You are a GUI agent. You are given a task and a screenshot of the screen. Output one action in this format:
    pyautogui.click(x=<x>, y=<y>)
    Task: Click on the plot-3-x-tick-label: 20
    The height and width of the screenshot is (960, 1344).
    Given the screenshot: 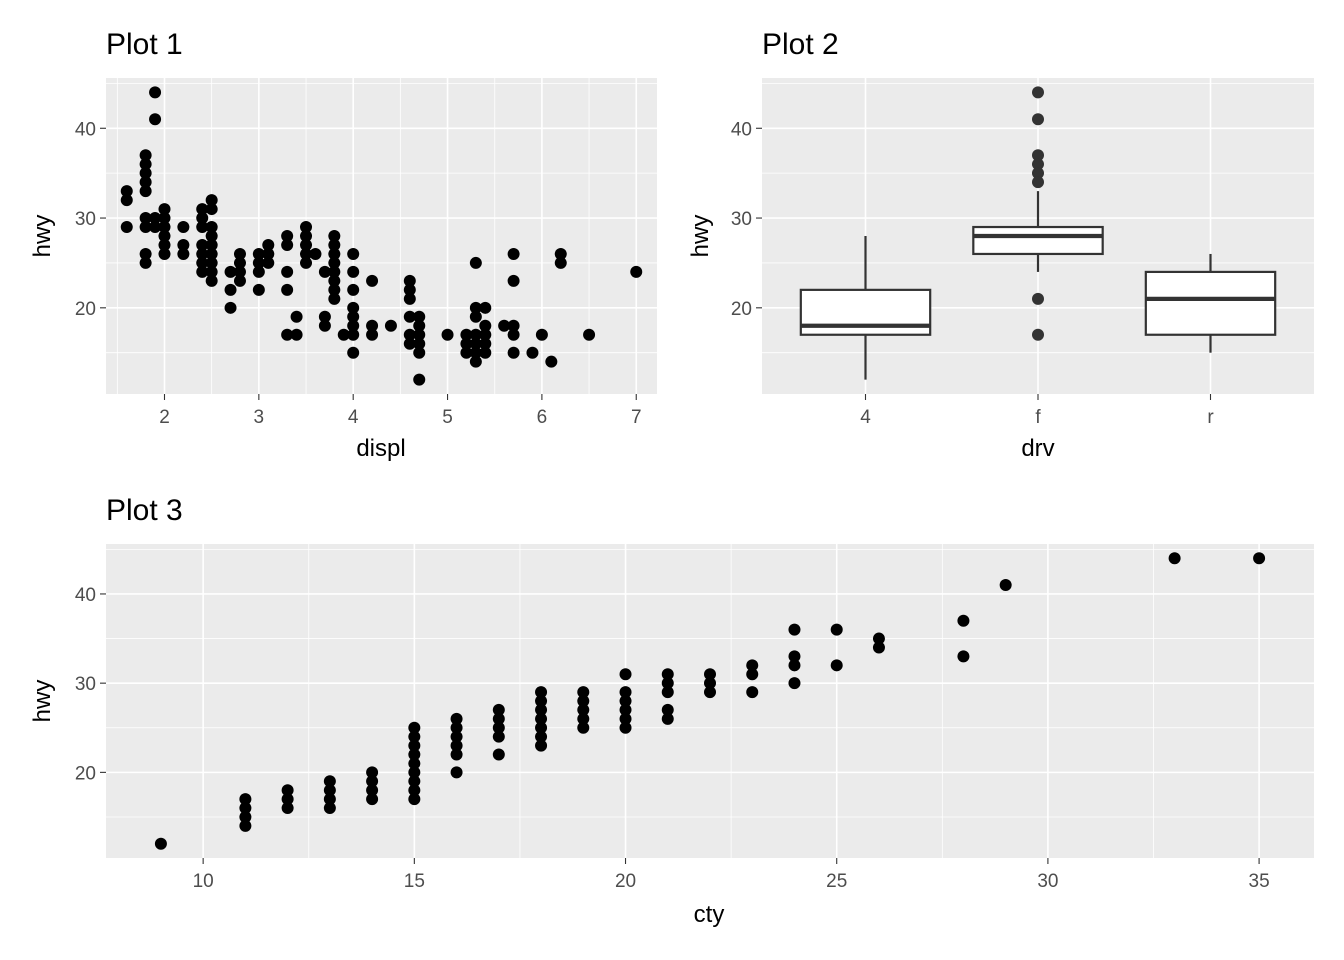 What is the action you would take?
    pyautogui.click(x=625, y=881)
    